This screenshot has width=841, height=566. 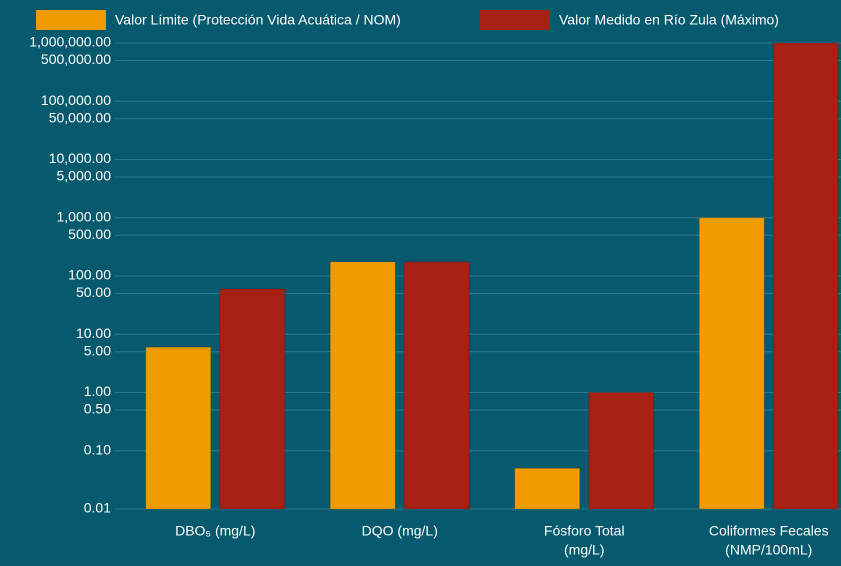 What do you see at coordinates (97, 350) in the screenshot?
I see `y-tick-label: 5.00` at bounding box center [97, 350].